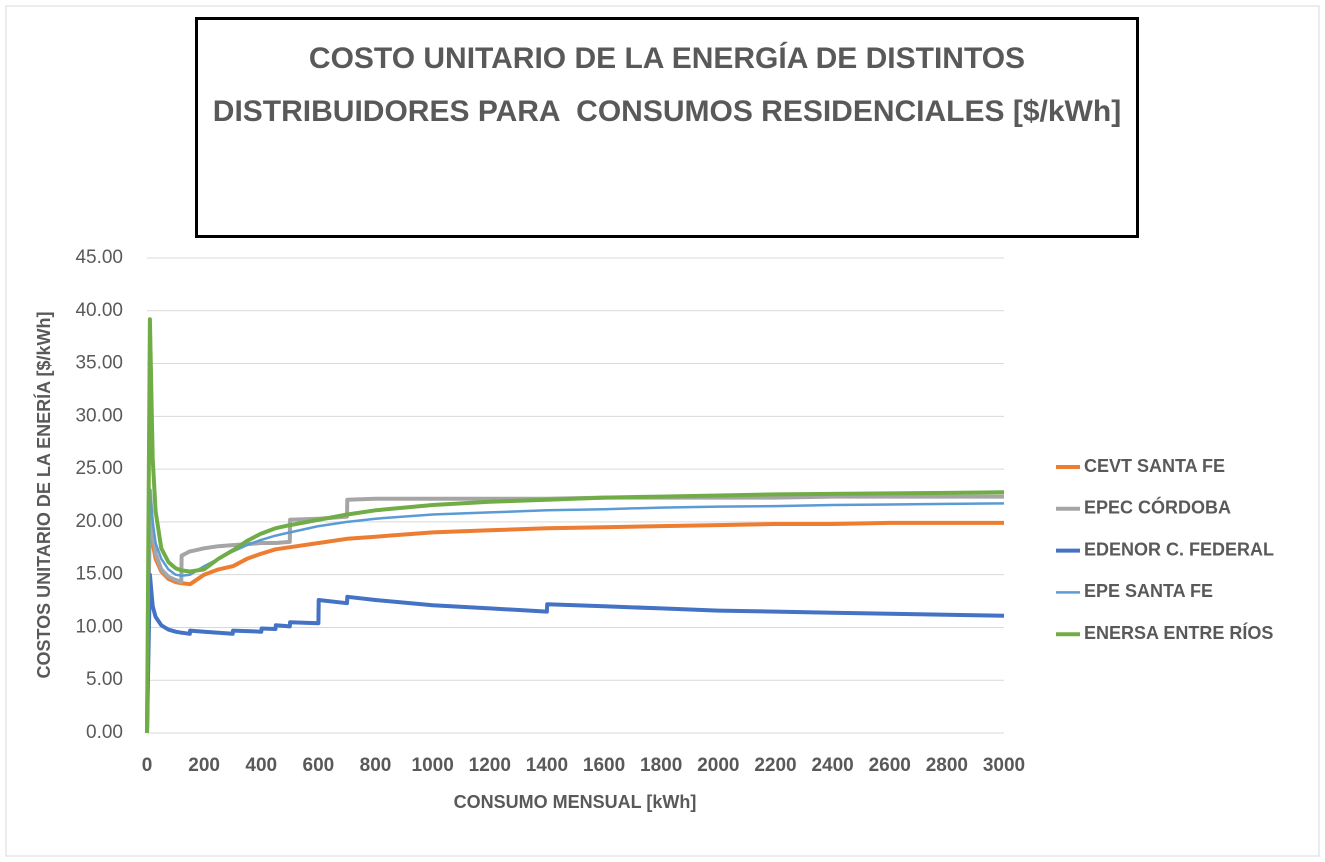 The width and height of the screenshot is (1325, 862). I want to click on y-tick-label: 30.00, so click(99, 415).